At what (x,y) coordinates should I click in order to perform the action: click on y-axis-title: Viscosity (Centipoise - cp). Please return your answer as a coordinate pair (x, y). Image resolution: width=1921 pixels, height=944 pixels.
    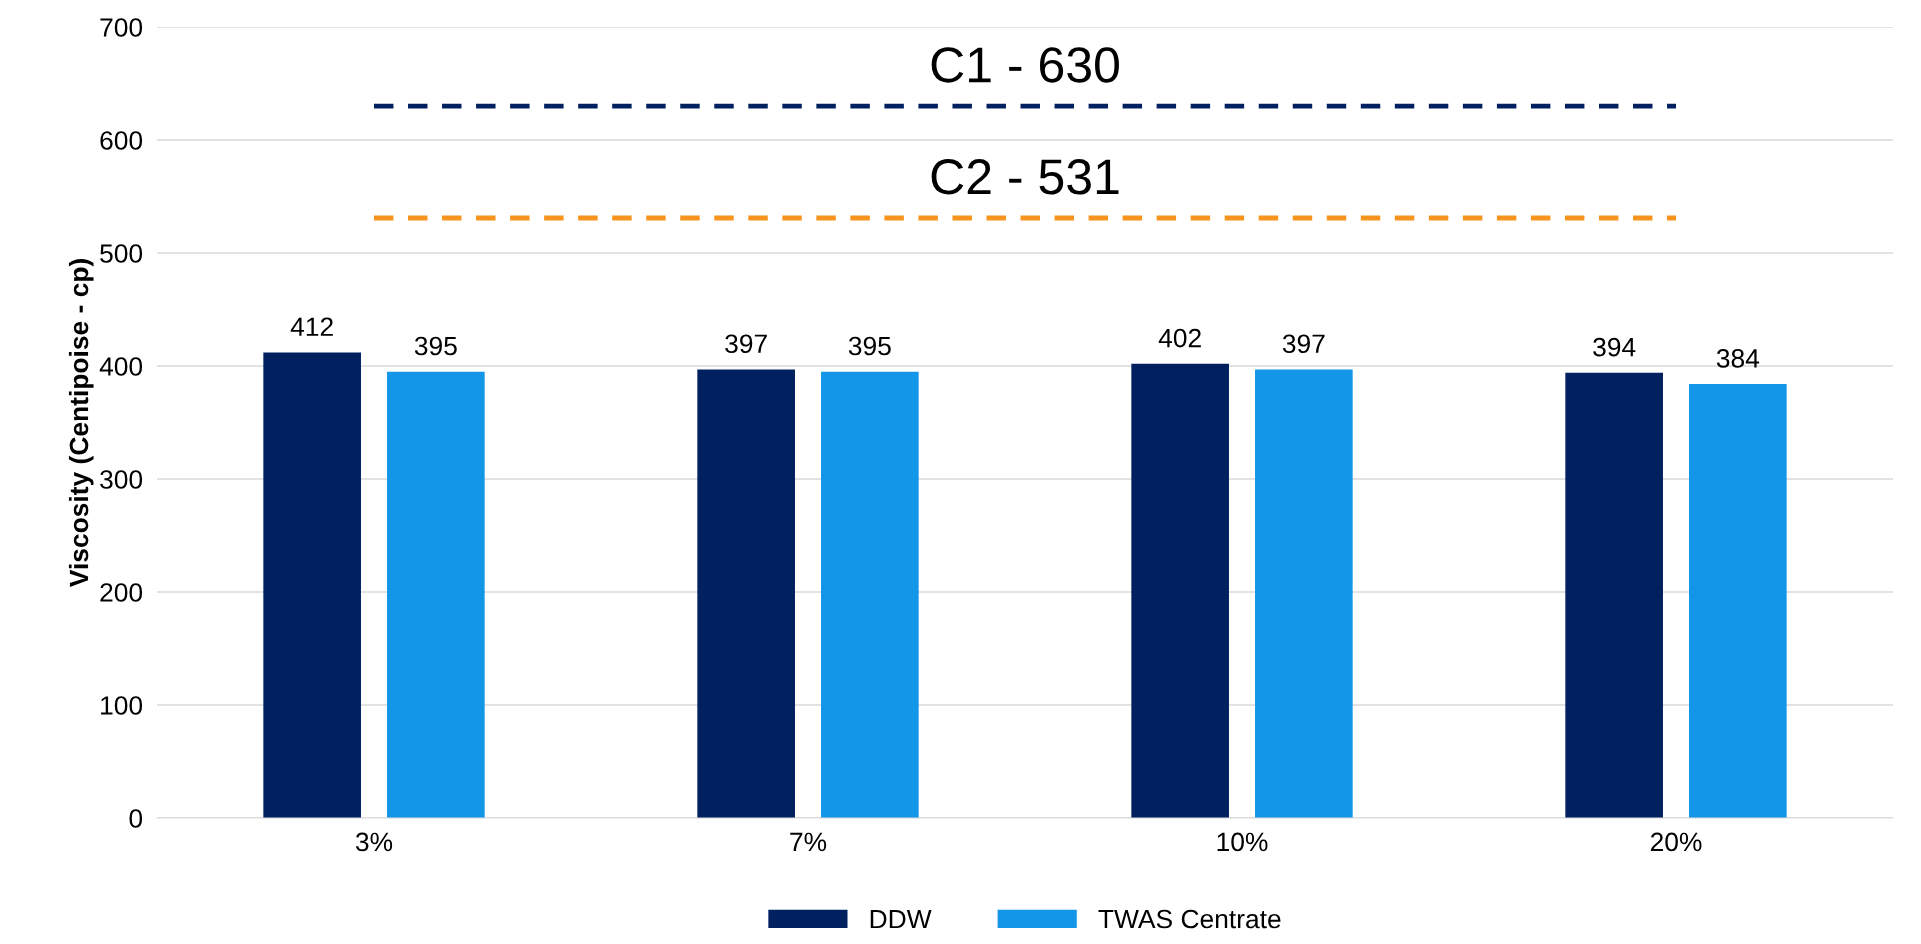
    Looking at the image, I should click on (81, 423).